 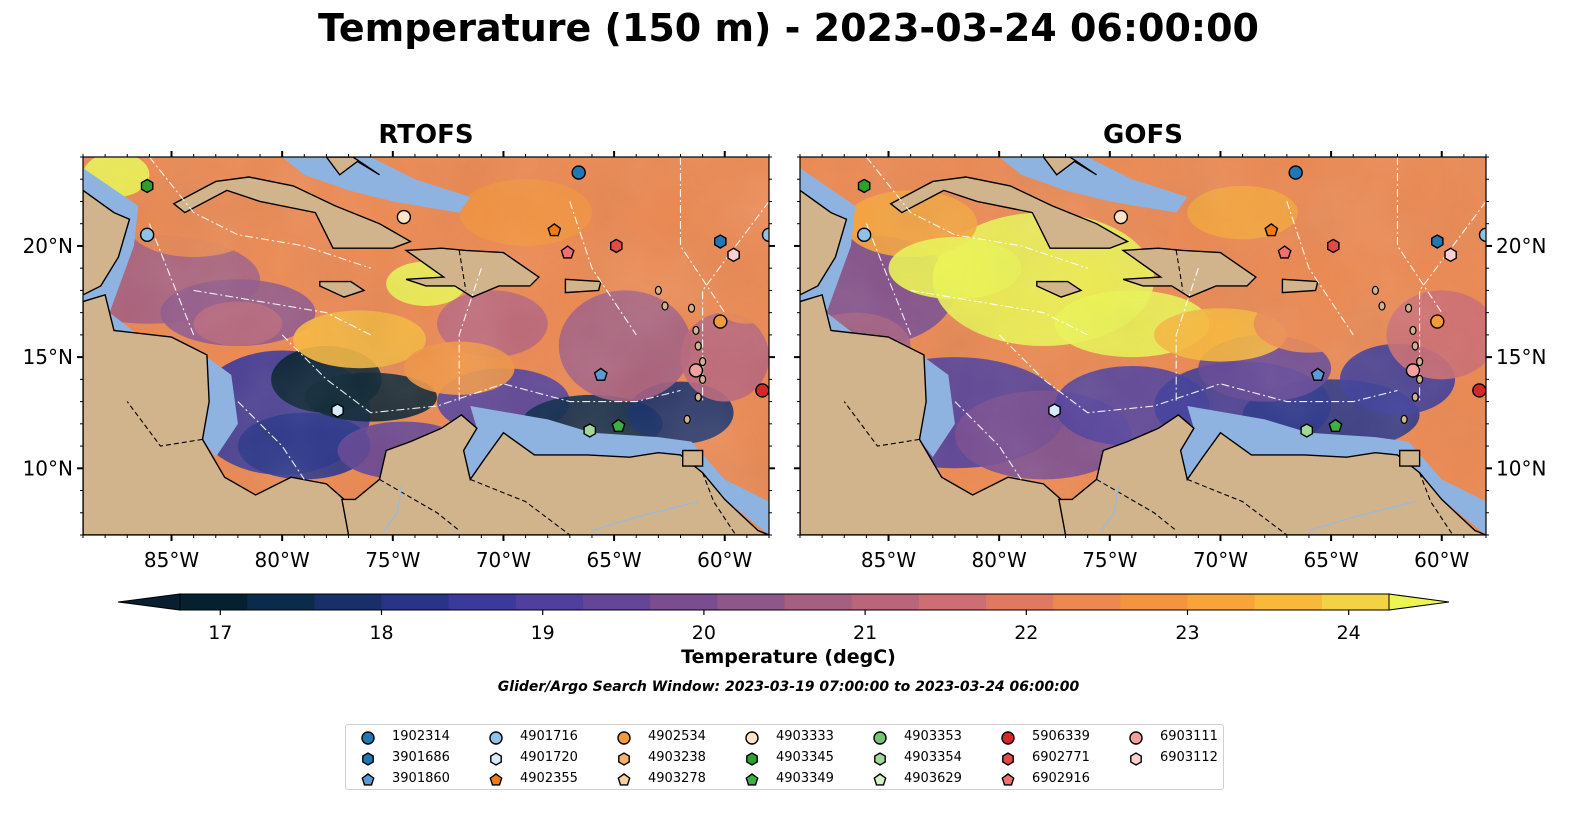 What do you see at coordinates (282, 560) in the screenshot?
I see `lon-tick-label: 80°W` at bounding box center [282, 560].